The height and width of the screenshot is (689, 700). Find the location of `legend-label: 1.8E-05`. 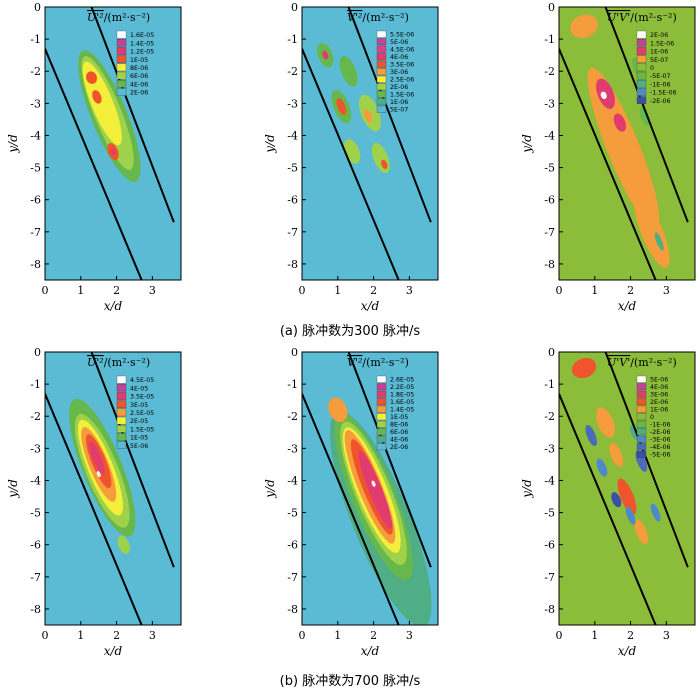

legend-label: 1.8E-05 is located at coordinates (402, 395).